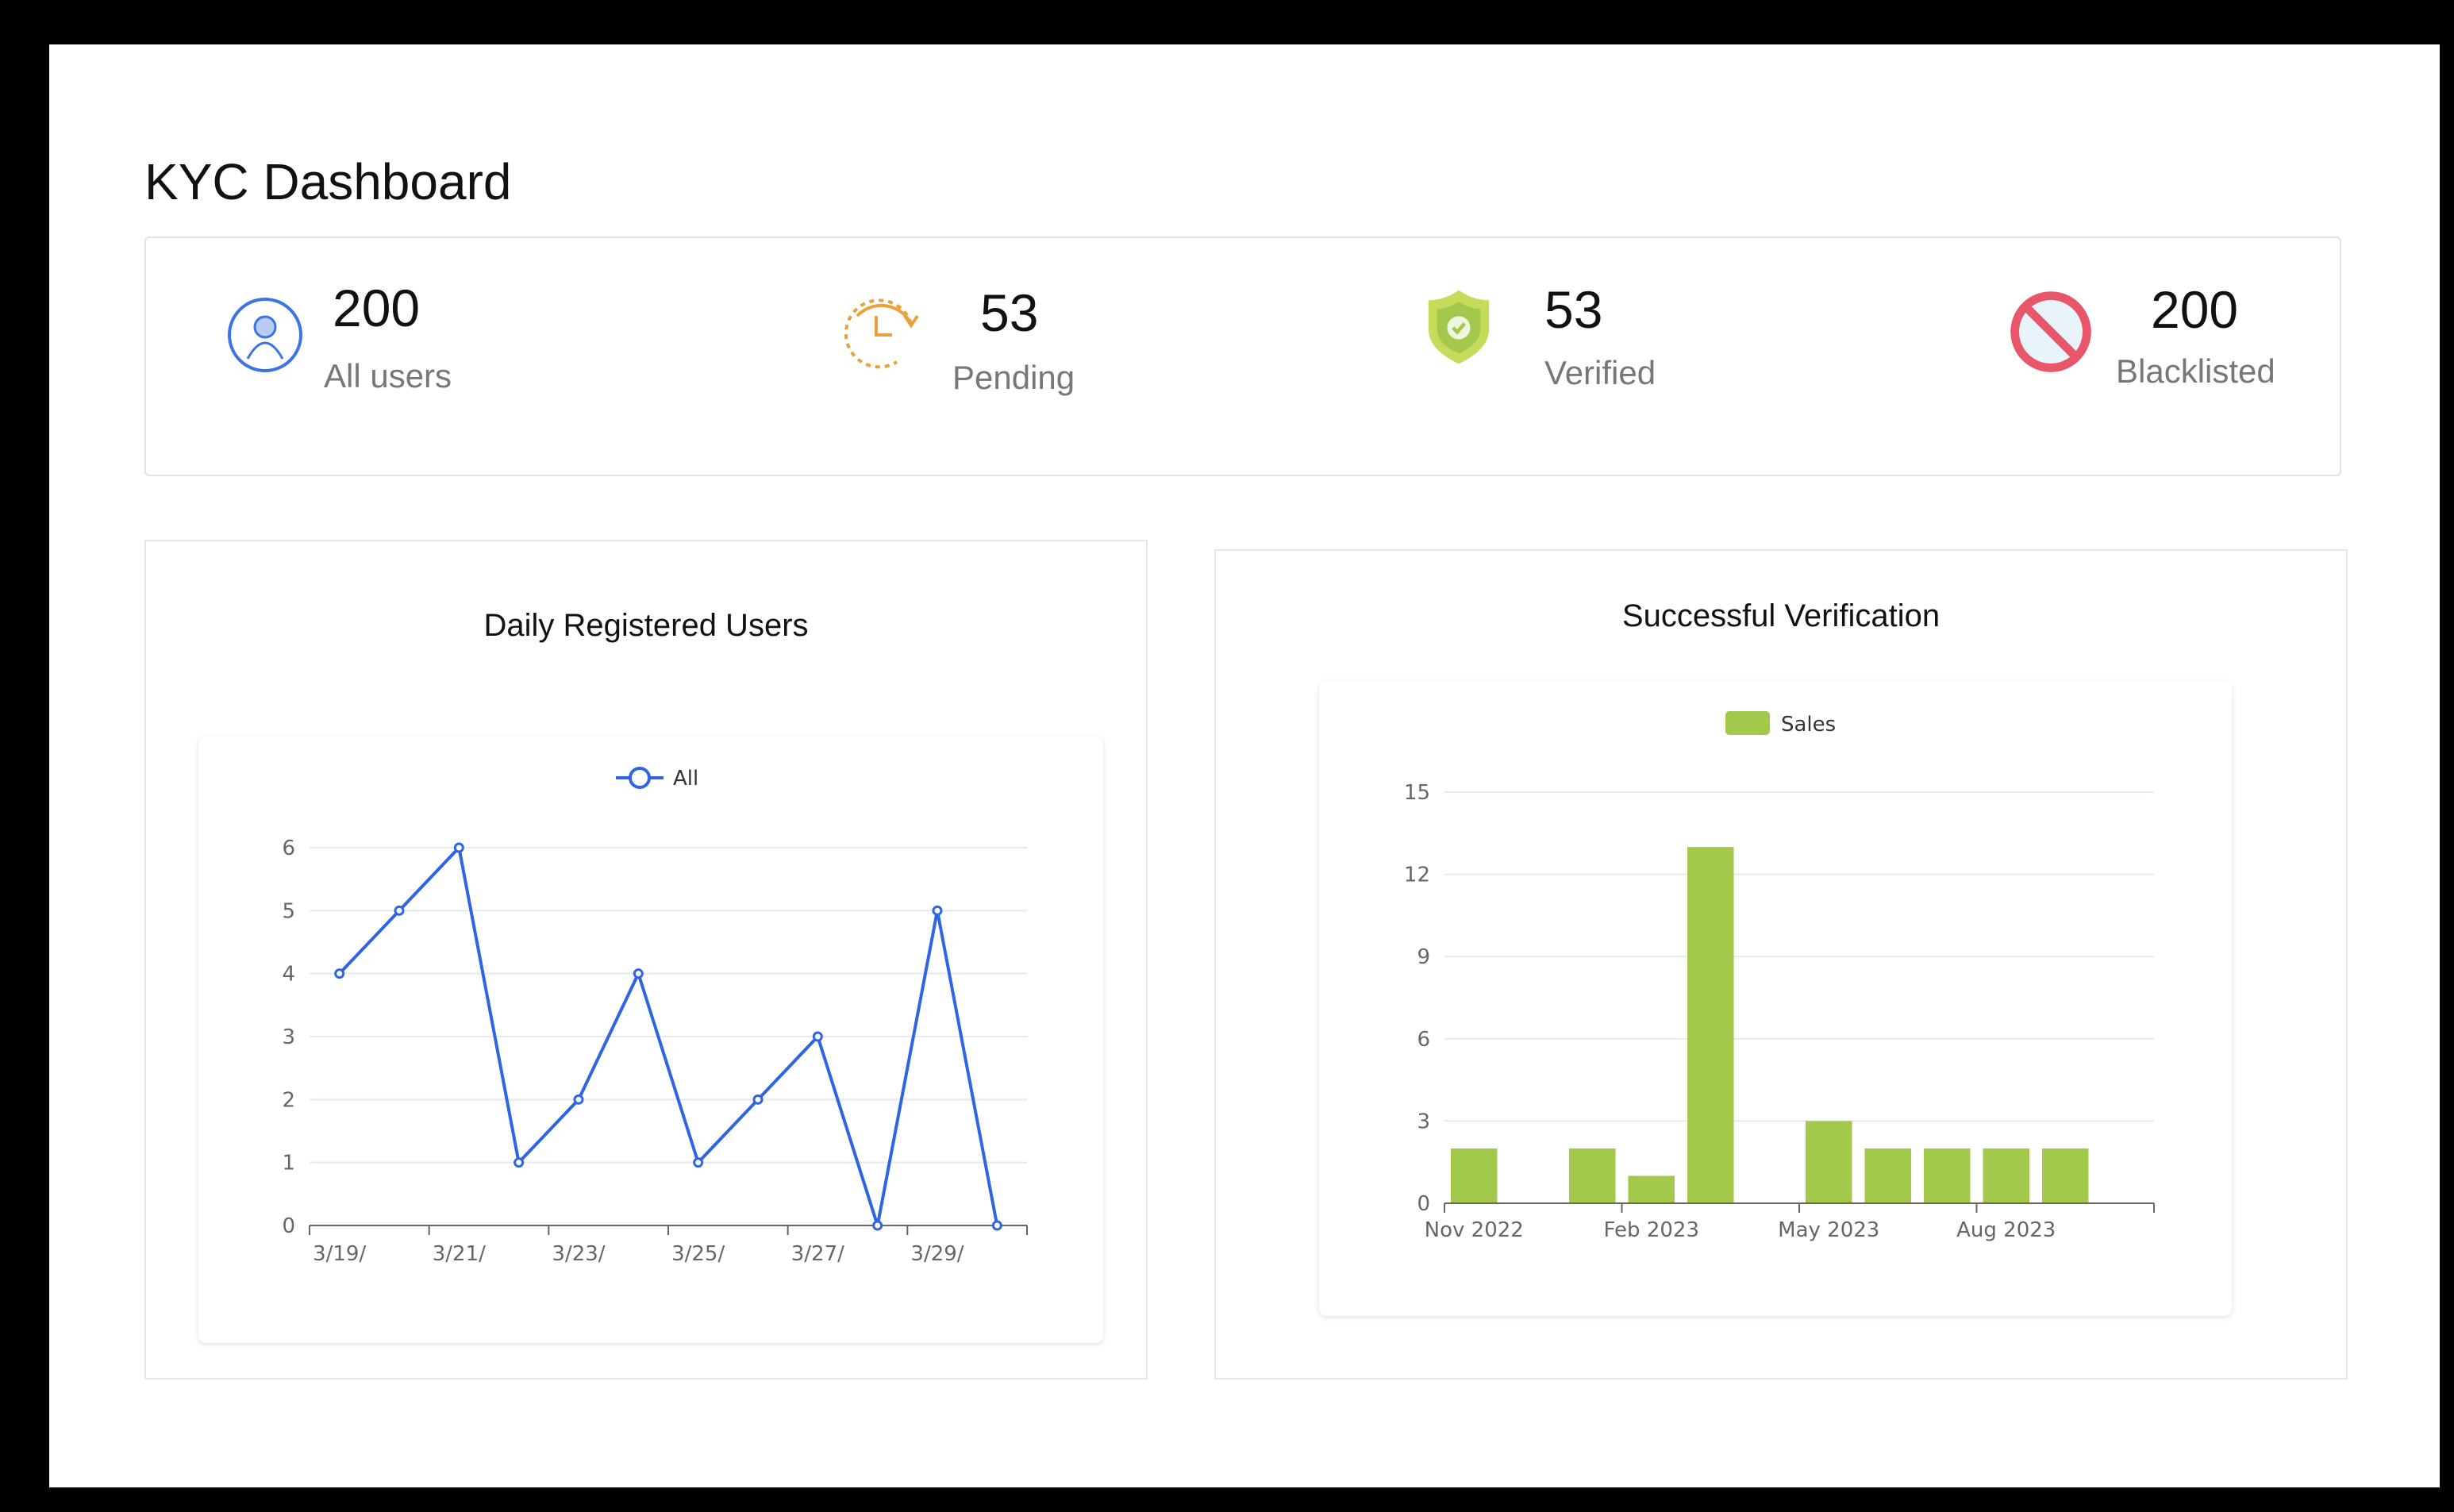 This screenshot has height=1512, width=2454. I want to click on legend-swatch-icon, so click(1747, 723).